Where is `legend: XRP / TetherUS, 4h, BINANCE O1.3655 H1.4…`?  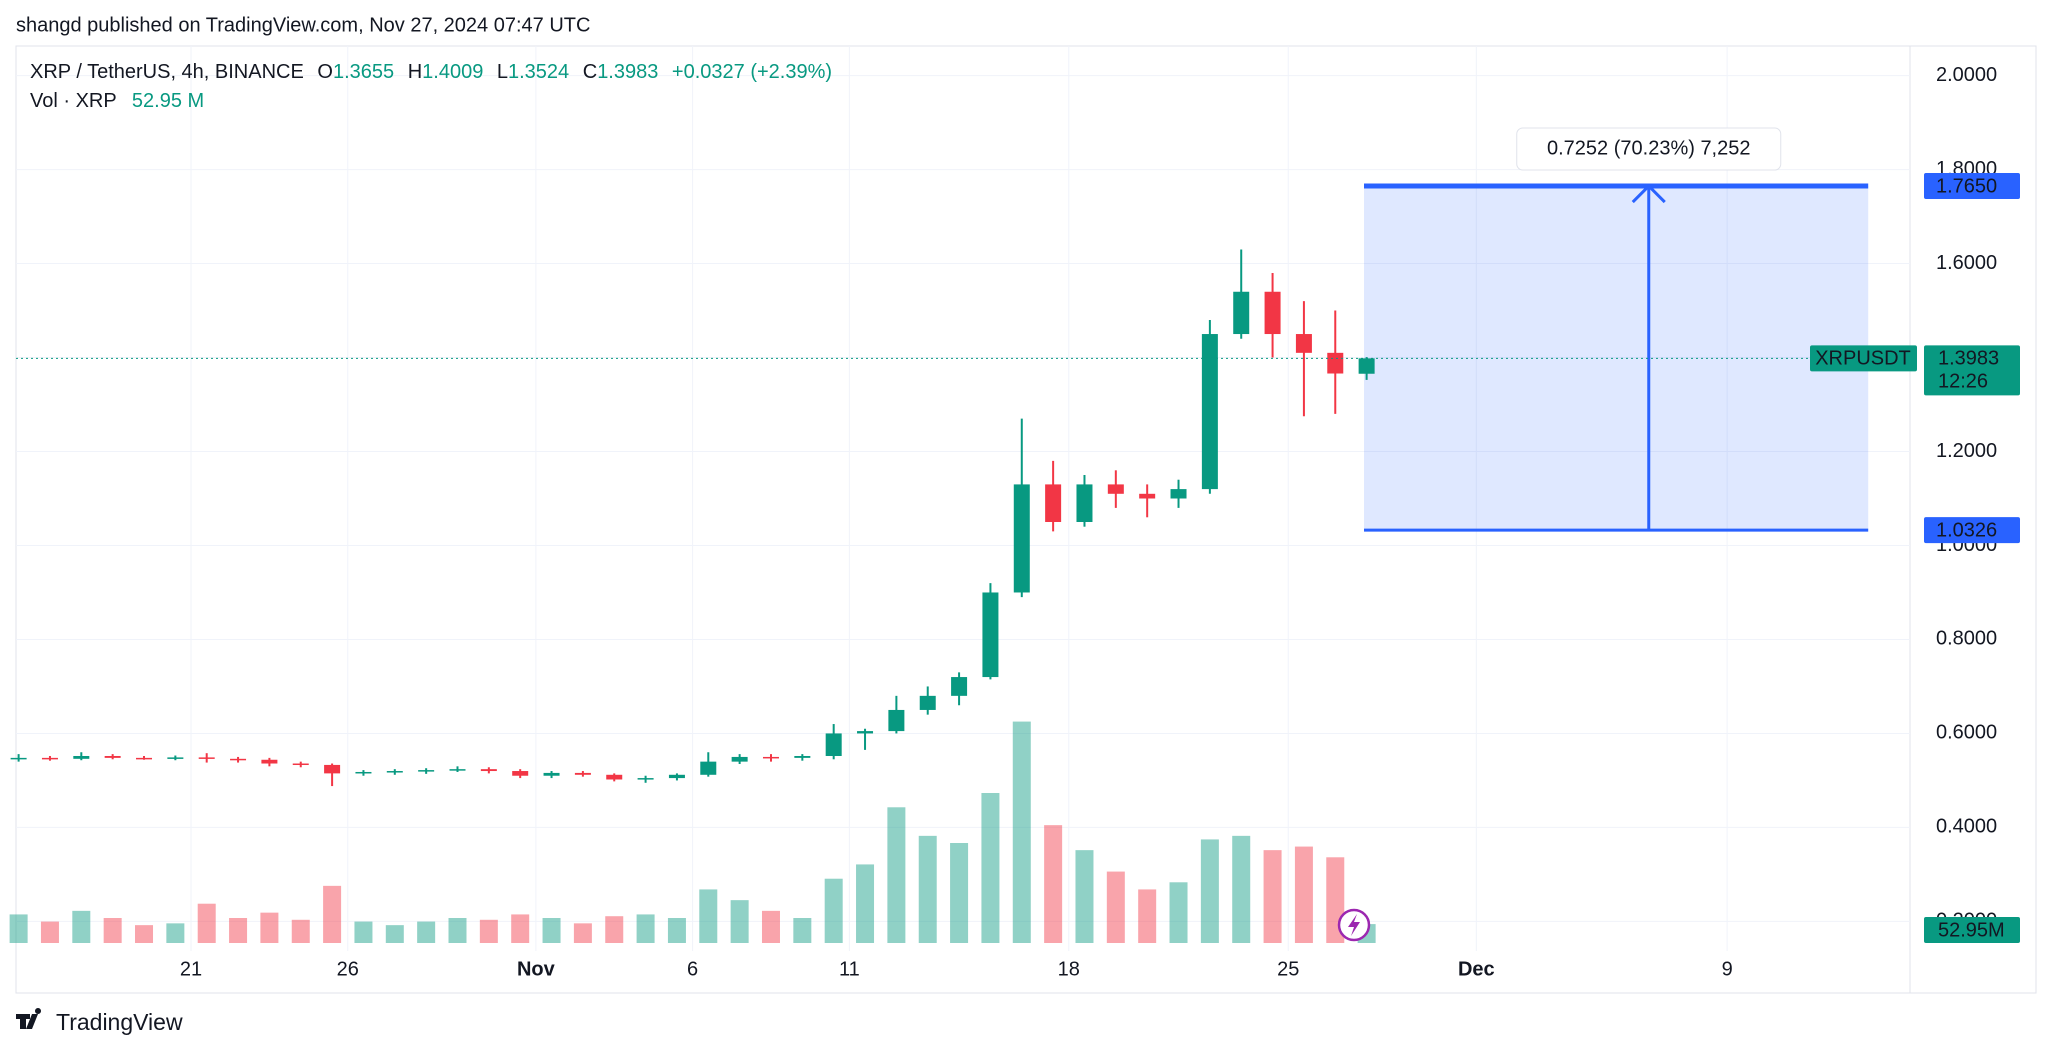 legend: XRP / TetherUS, 4h, BINANCE O1.3655 H1.4… is located at coordinates (431, 72).